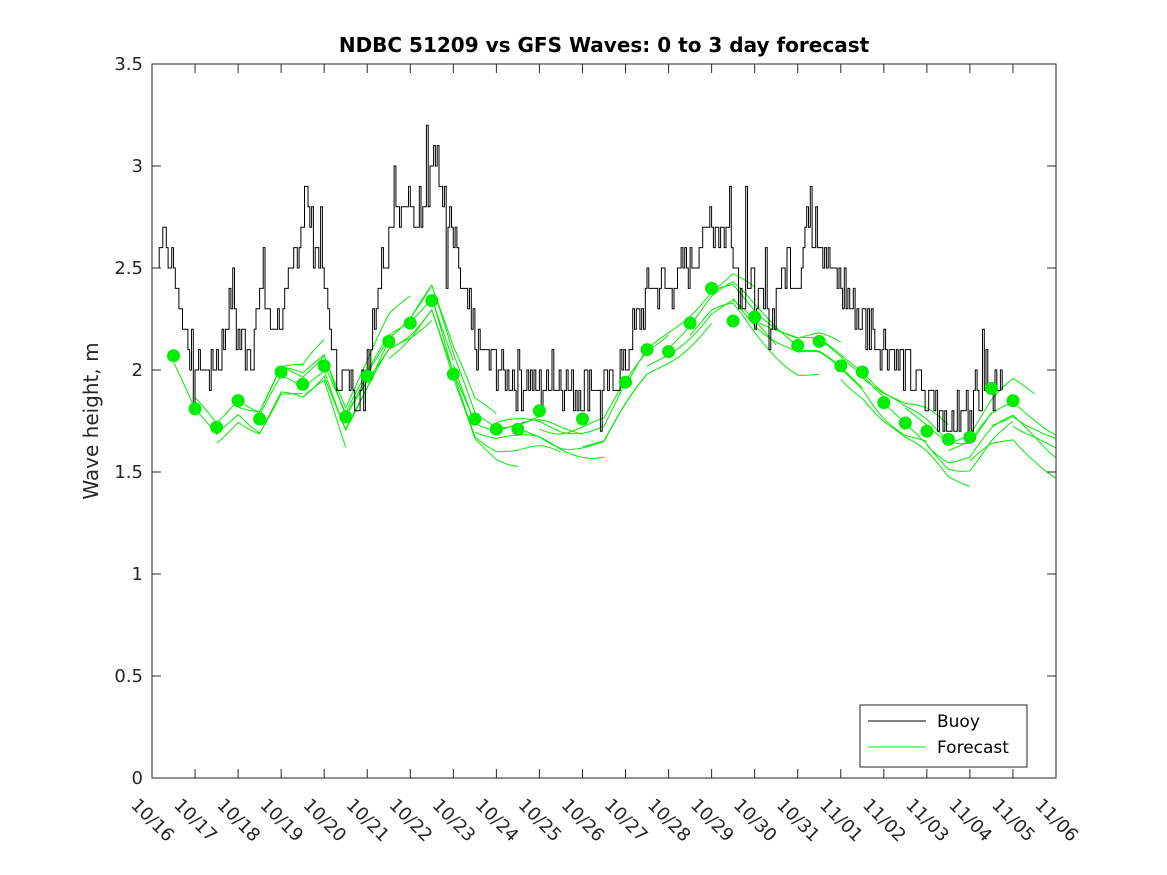 The height and width of the screenshot is (875, 1167). I want to click on y-tick-label: 2, so click(137, 370).